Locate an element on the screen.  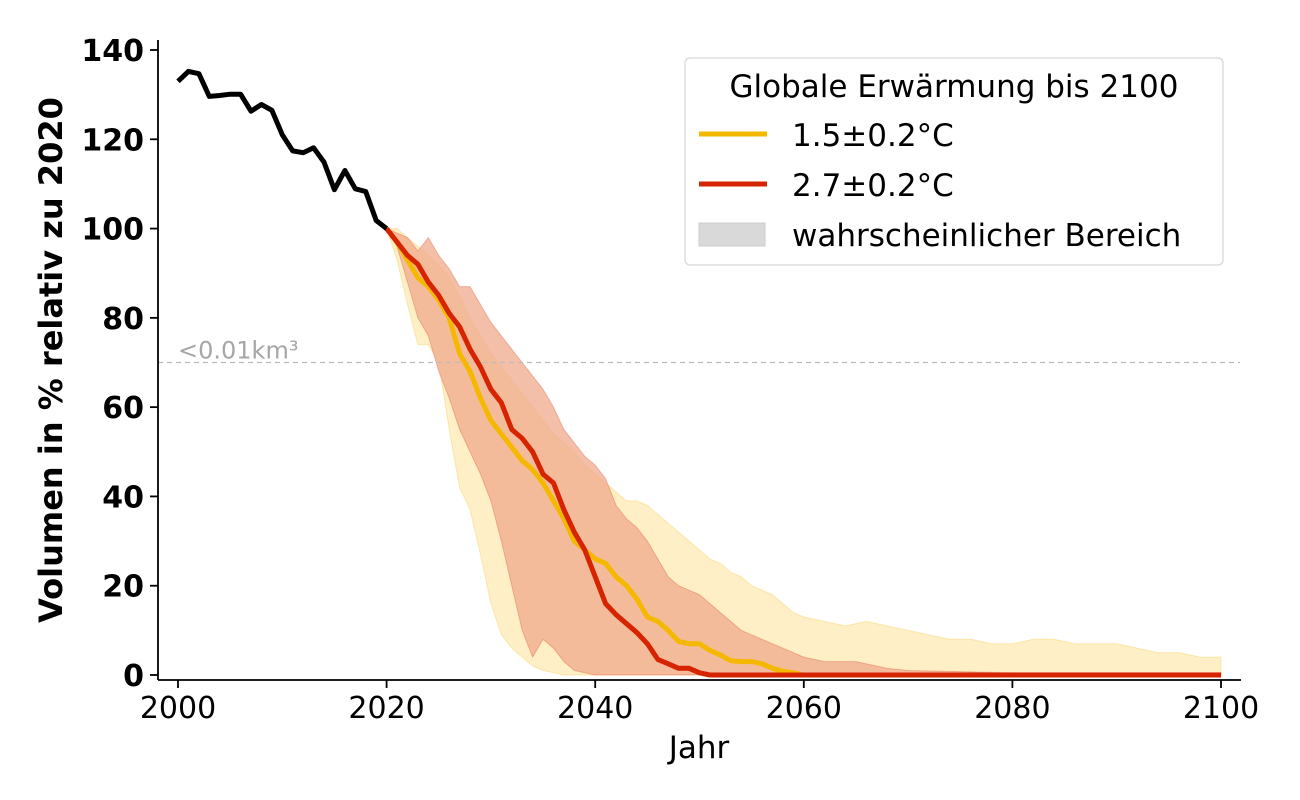
y-tick-label: 0 is located at coordinates (133, 676).